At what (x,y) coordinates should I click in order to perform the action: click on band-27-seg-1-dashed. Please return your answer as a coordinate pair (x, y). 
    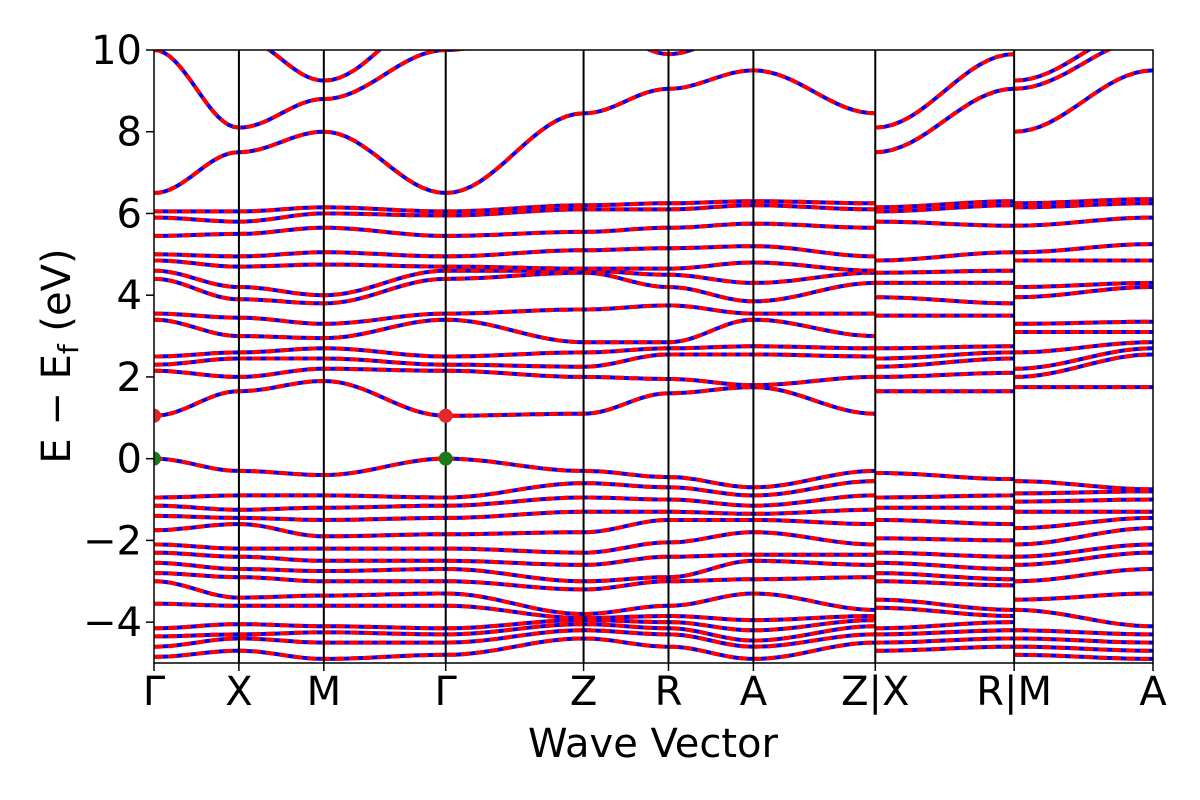
    Looking at the image, I should click on (945, 204).